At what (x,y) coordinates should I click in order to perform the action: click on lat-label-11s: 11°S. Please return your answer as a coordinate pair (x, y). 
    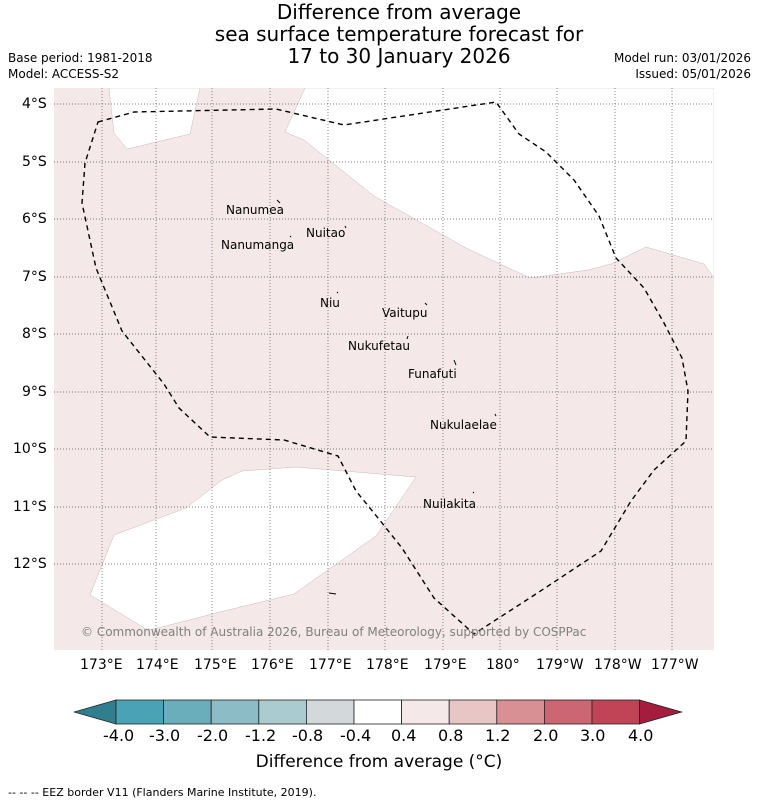
    Looking at the image, I should click on (30, 507).